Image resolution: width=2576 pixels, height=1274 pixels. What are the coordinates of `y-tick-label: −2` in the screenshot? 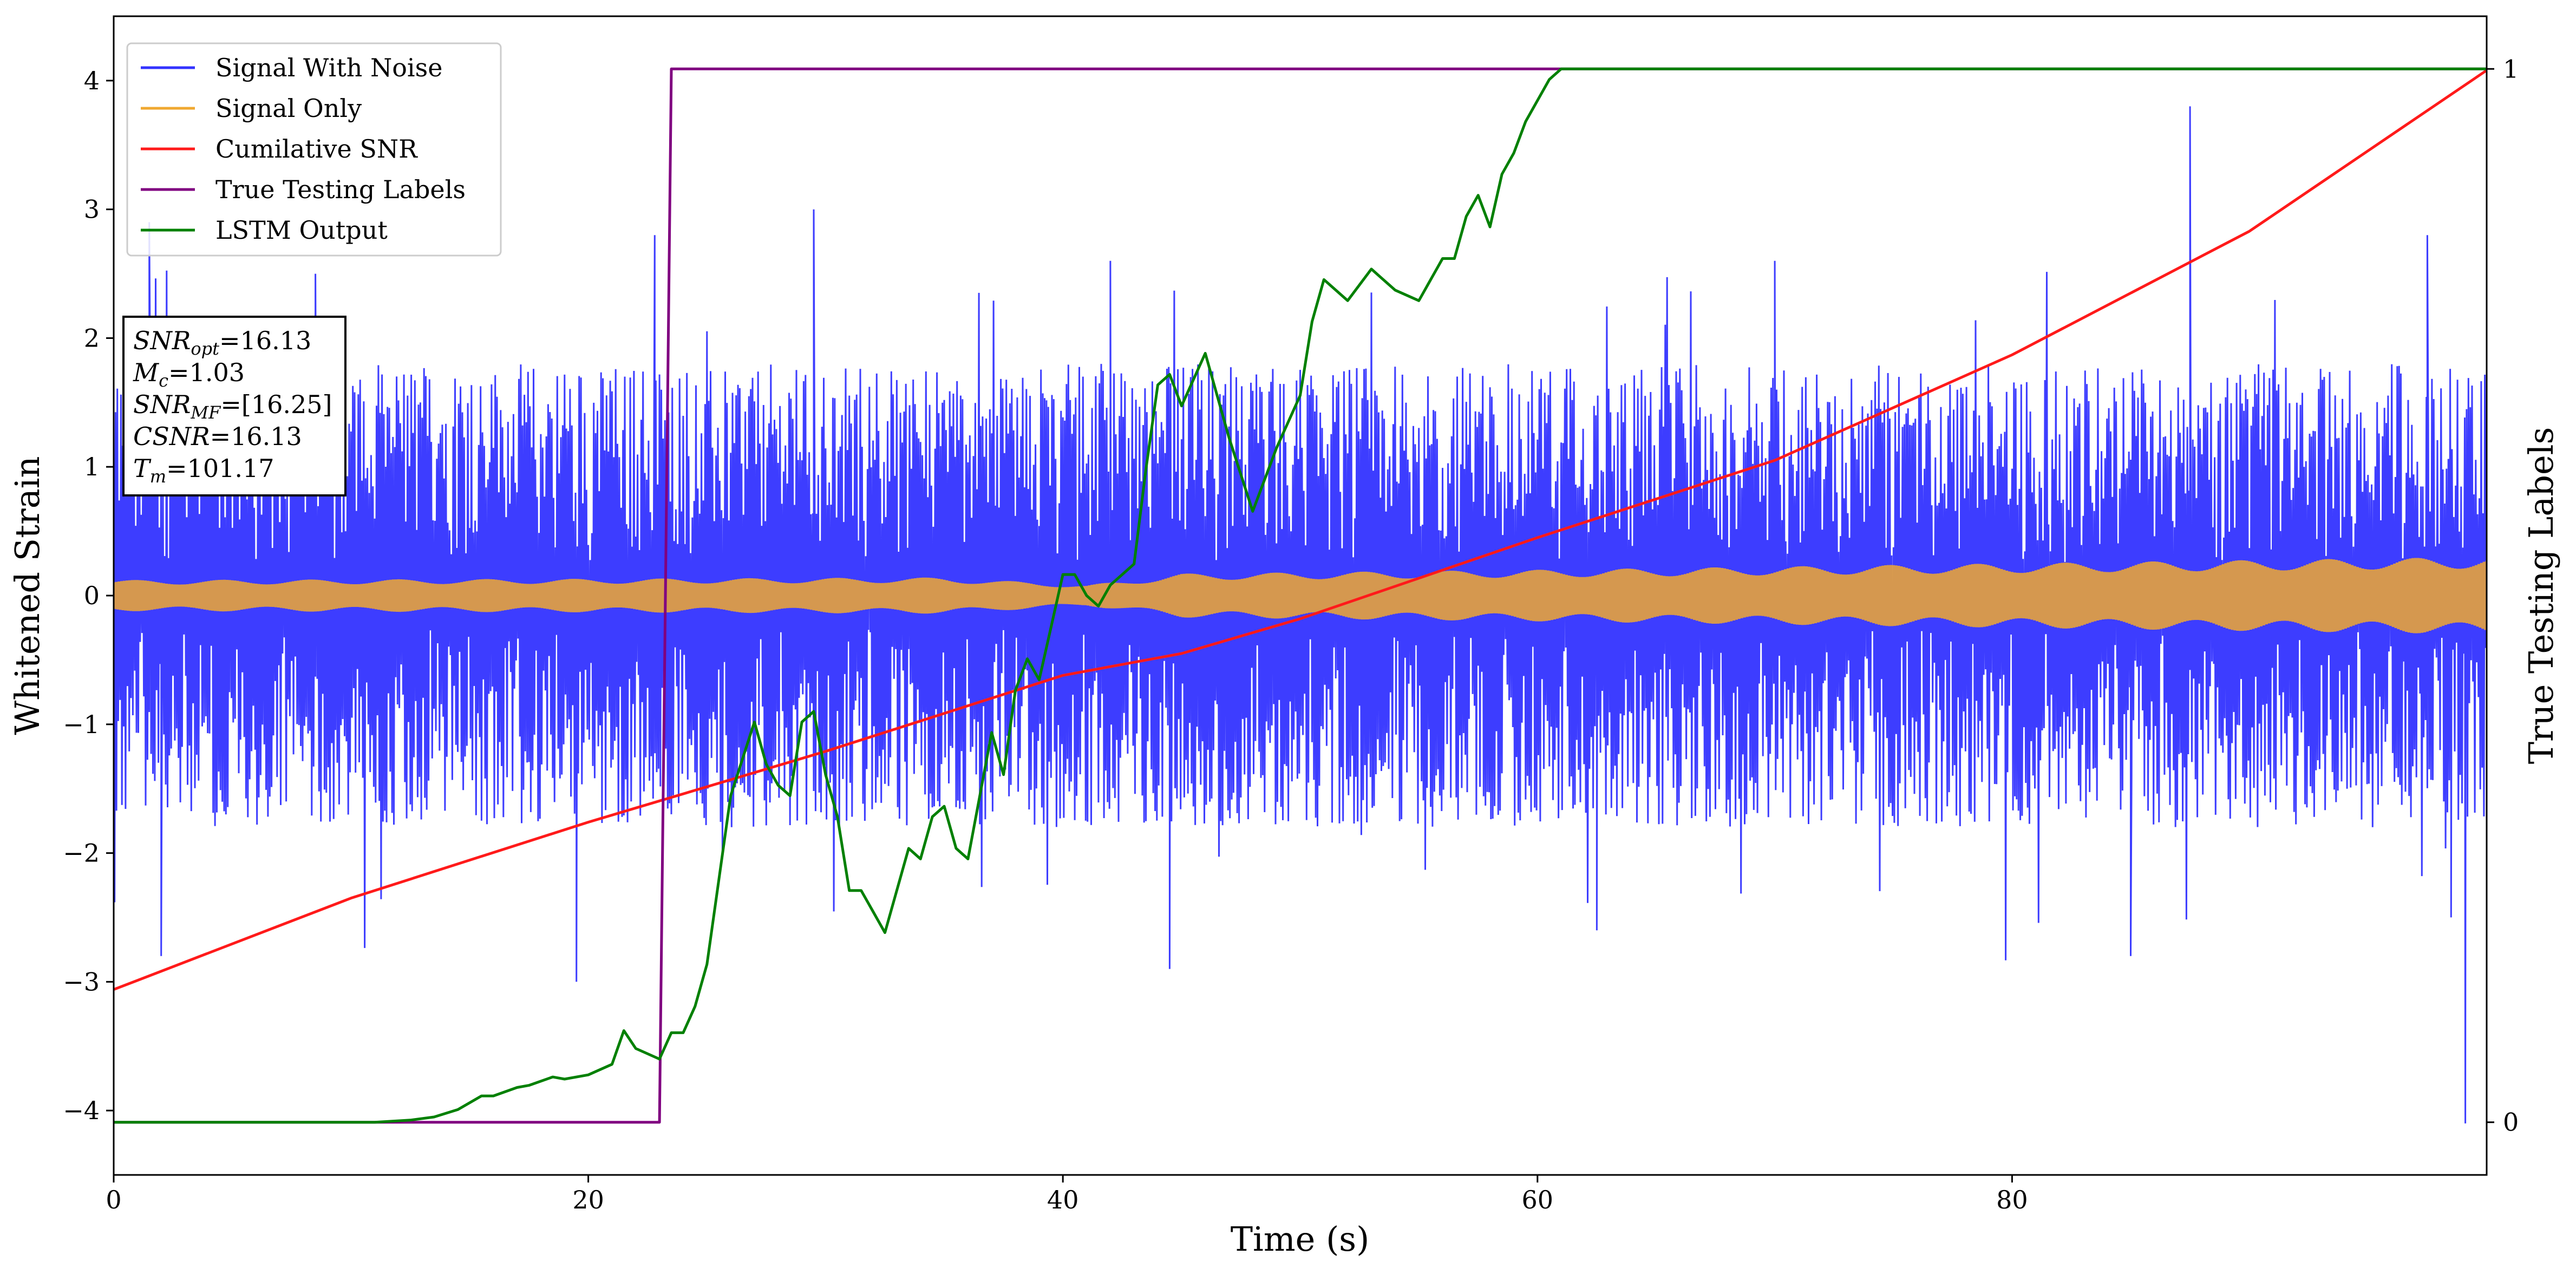 It's located at (82, 853).